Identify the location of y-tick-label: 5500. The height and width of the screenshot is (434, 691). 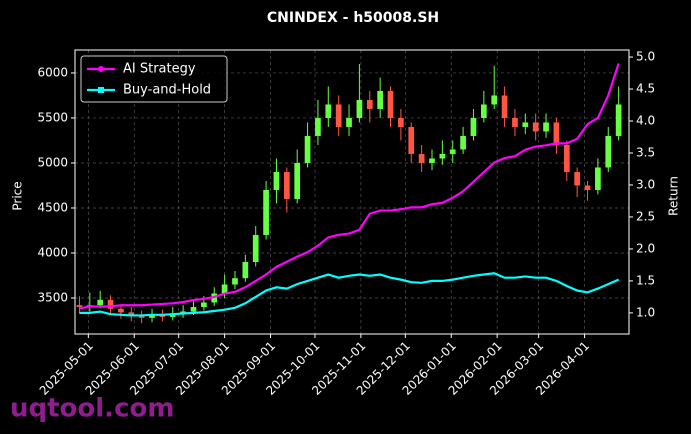
(52, 117).